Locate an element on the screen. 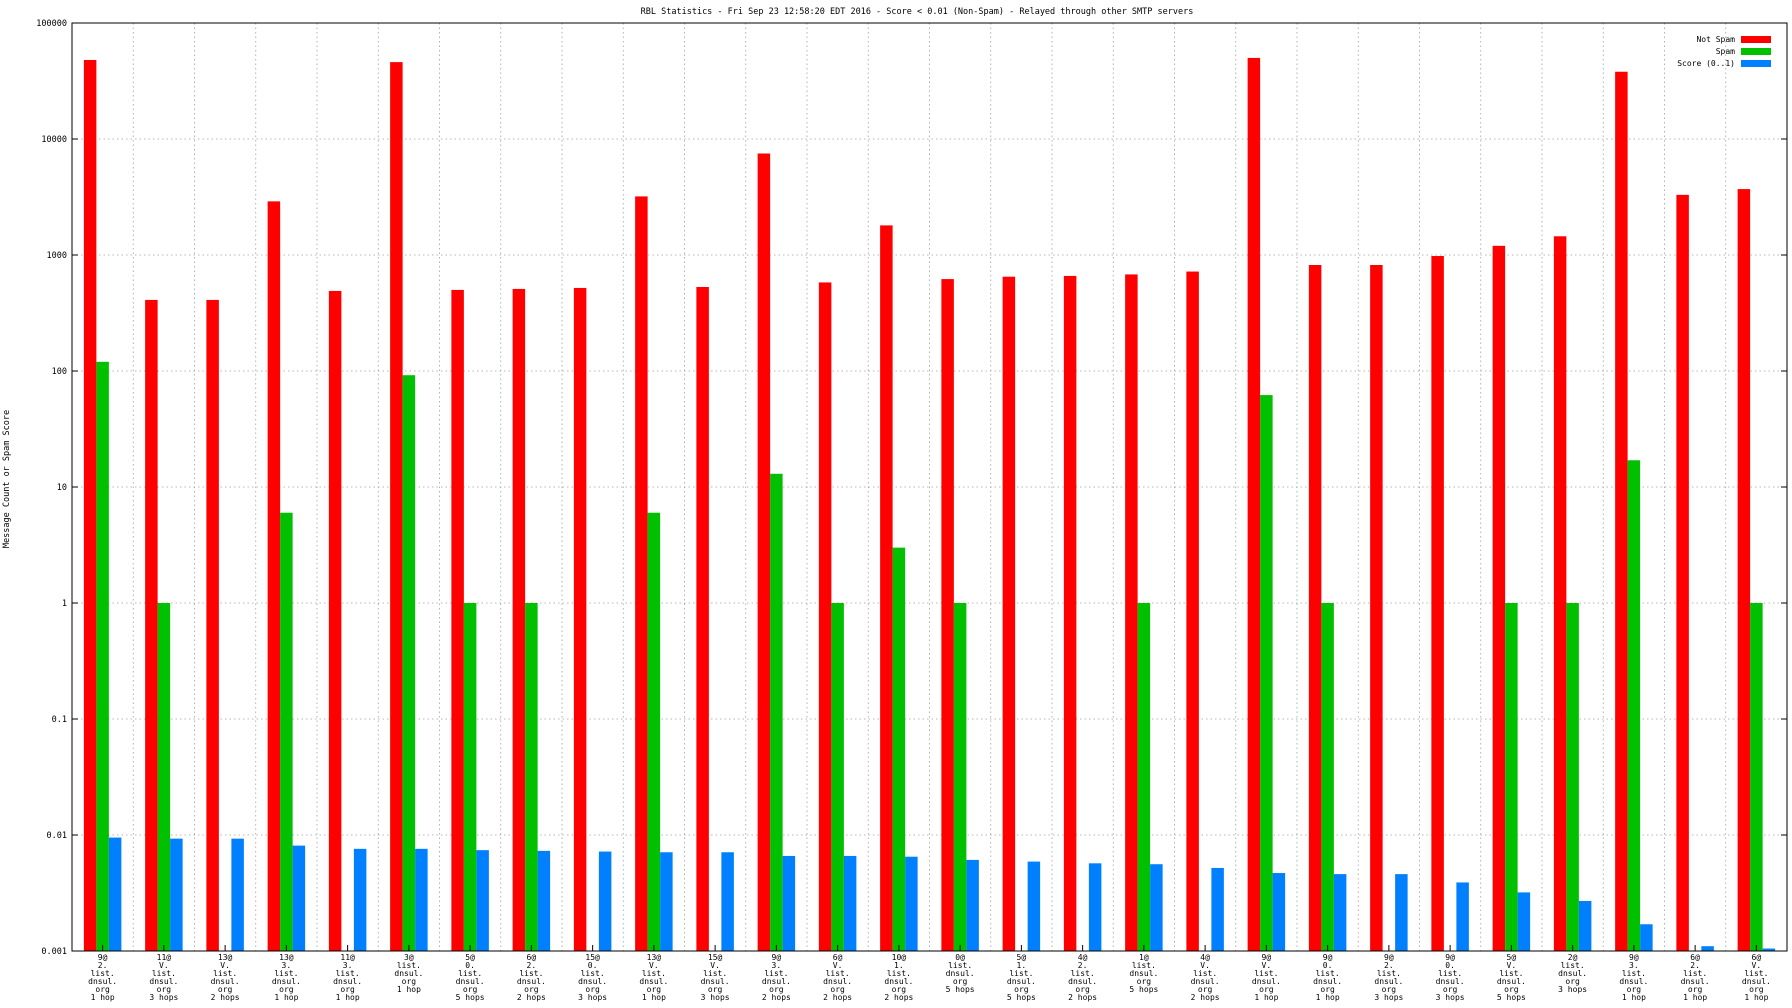 The width and height of the screenshot is (1792, 1008). y-tick-label: 1 is located at coordinates (64, 604).